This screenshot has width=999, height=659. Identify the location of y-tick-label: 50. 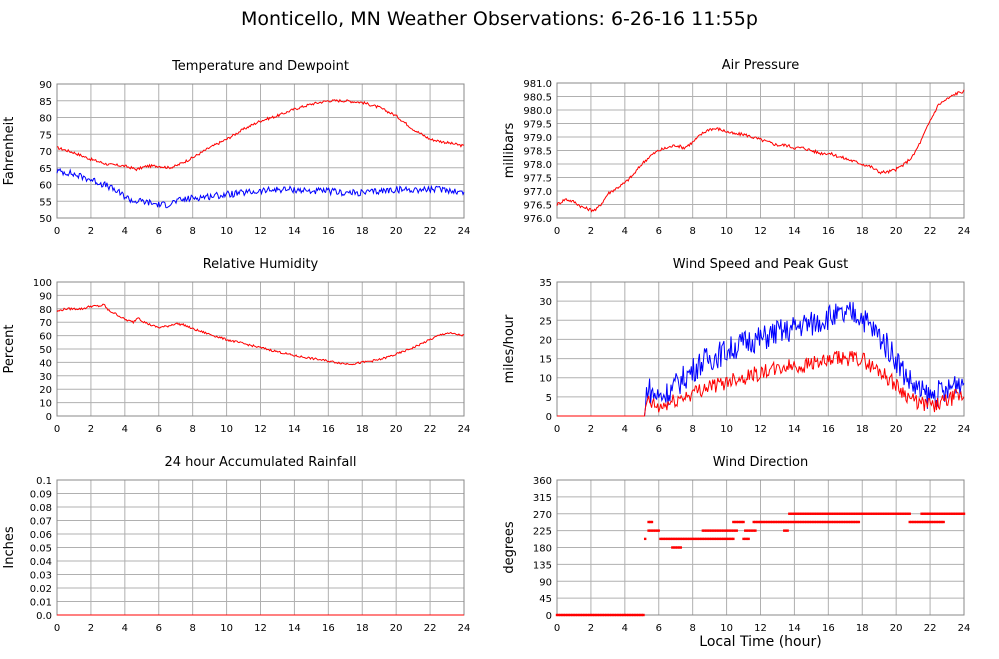
(45, 350).